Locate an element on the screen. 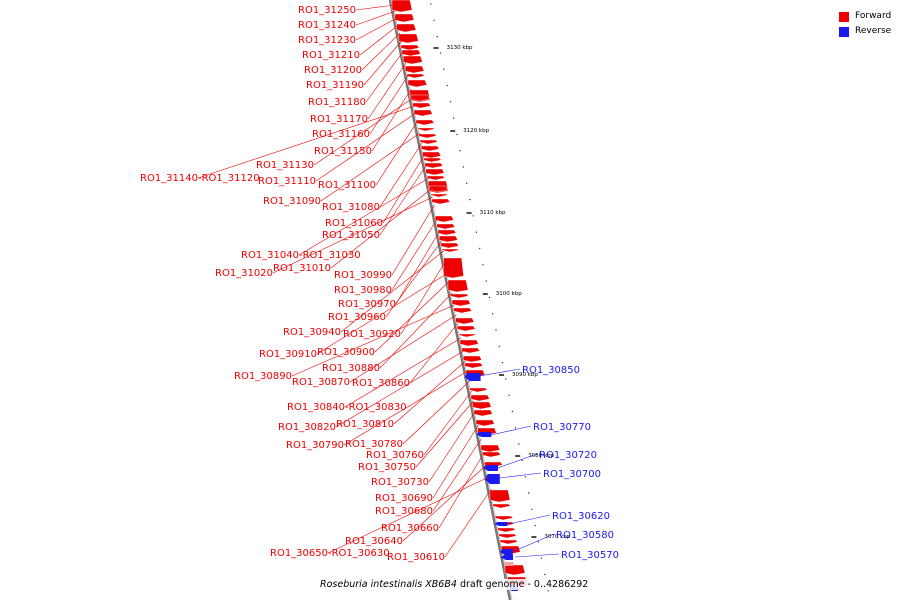  forward-gene-label: RO1_31060 is located at coordinates (354, 223).